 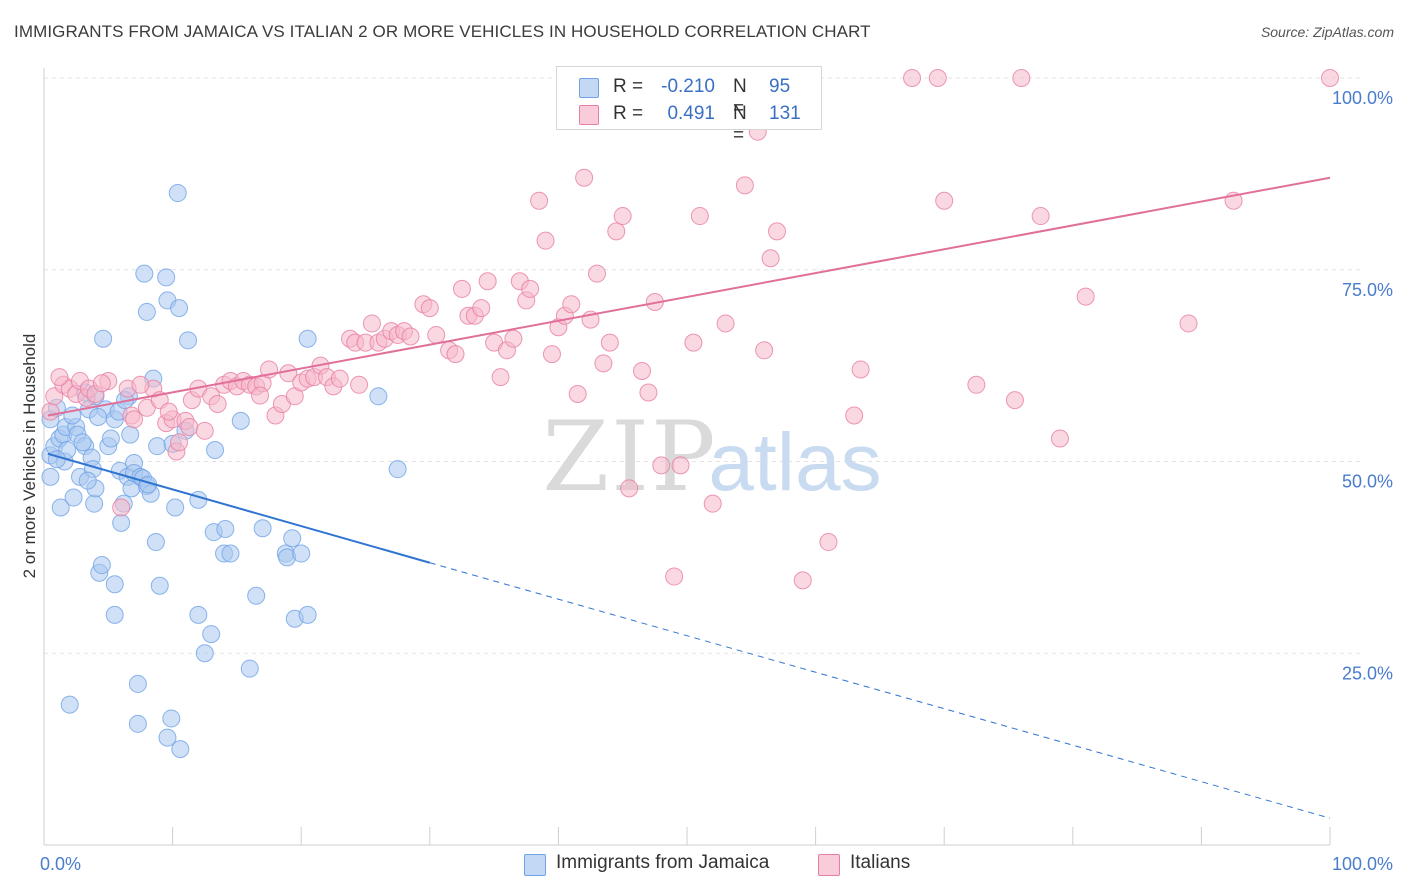 What do you see at coordinates (589, 88) in the screenshot?
I see `legend-swatch-jamaica` at bounding box center [589, 88].